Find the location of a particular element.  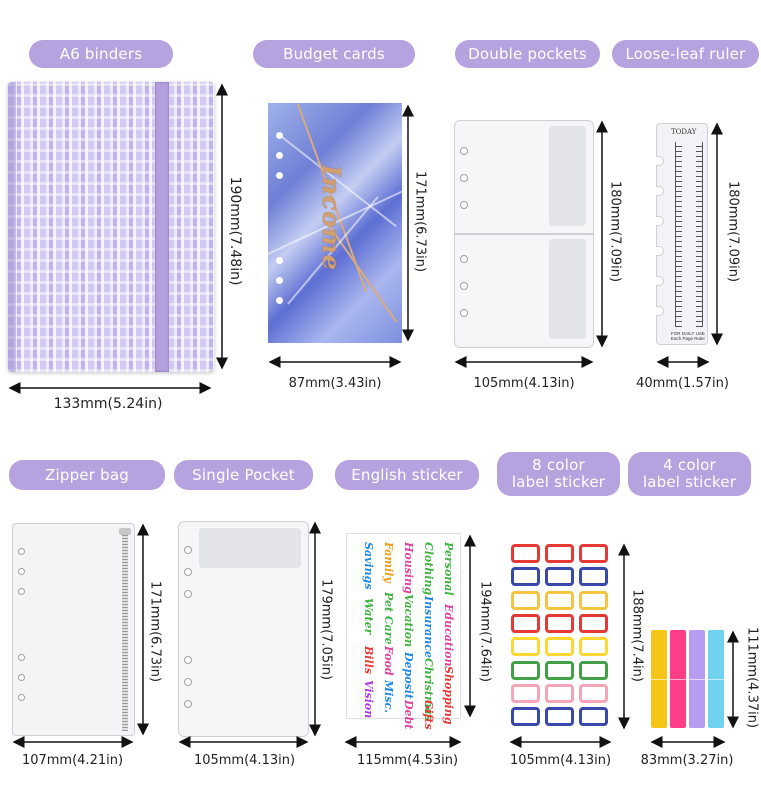

title-4-color-label: 4 color label sticker is located at coordinates (689, 474).